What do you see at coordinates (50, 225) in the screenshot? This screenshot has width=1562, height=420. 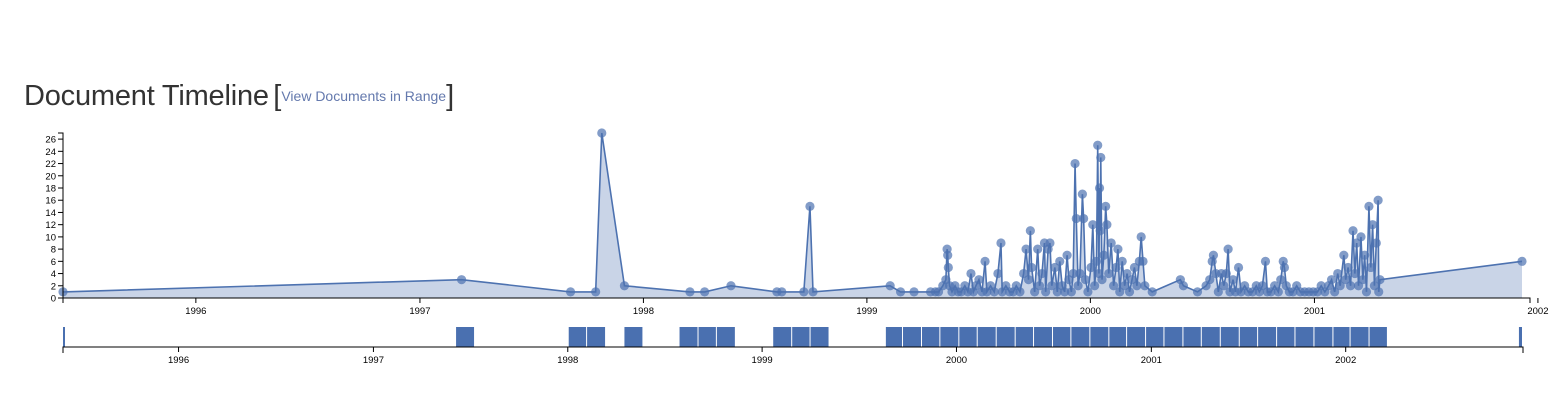 I see `y-tick-label: 12` at bounding box center [50, 225].